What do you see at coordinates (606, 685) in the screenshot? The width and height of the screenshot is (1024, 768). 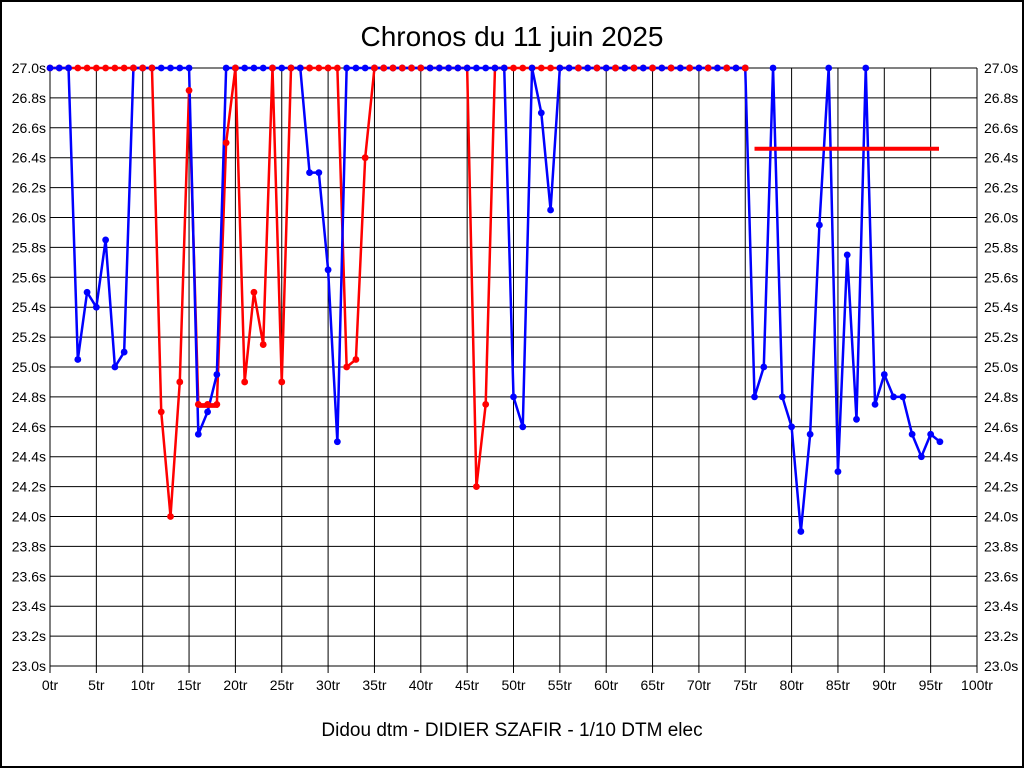 I see `x-tick-label: 60tr` at bounding box center [606, 685].